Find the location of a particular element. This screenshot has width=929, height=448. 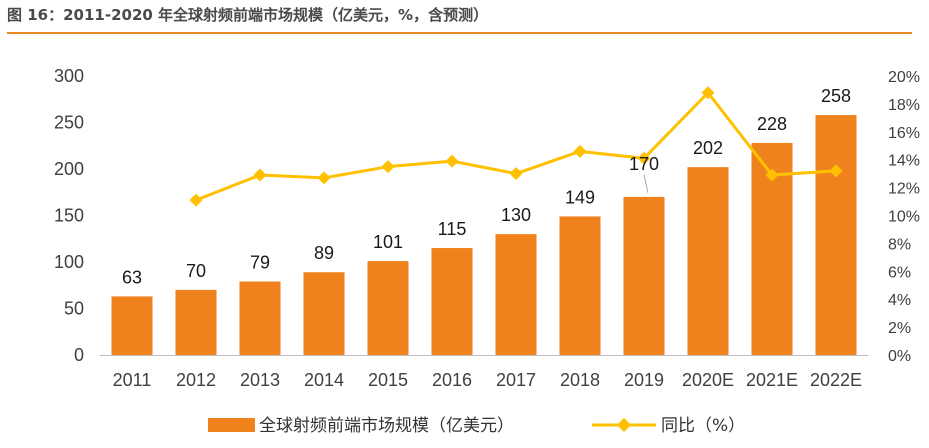

bar-data-label: 170 is located at coordinates (644, 164).